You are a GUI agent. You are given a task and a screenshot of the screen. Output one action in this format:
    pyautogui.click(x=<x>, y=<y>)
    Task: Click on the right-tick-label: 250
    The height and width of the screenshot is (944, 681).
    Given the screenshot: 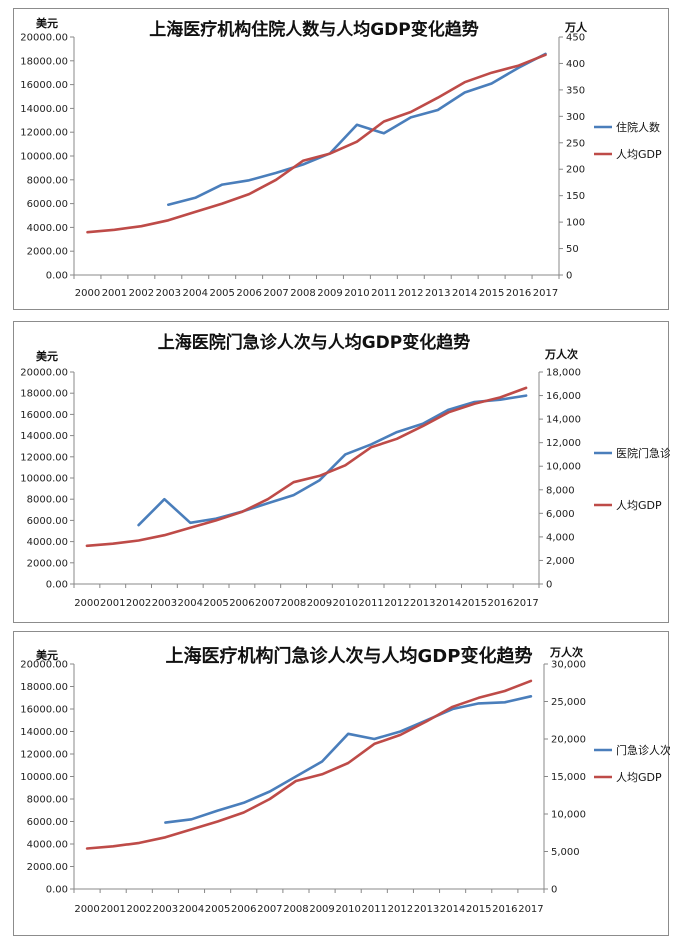 What is the action you would take?
    pyautogui.click(x=575, y=143)
    